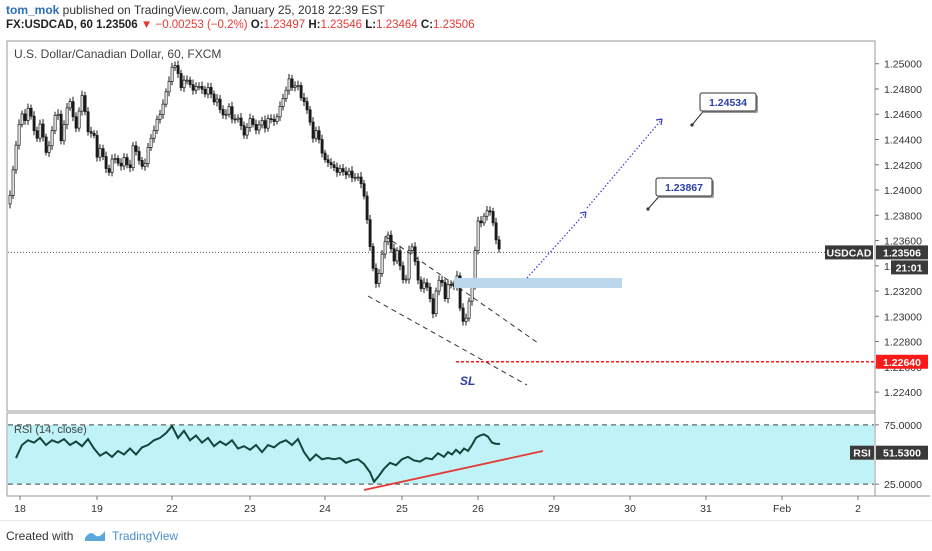  Describe the element at coordinates (903, 426) in the screenshot. I see `rsi-tick-label: 75.0000` at that location.